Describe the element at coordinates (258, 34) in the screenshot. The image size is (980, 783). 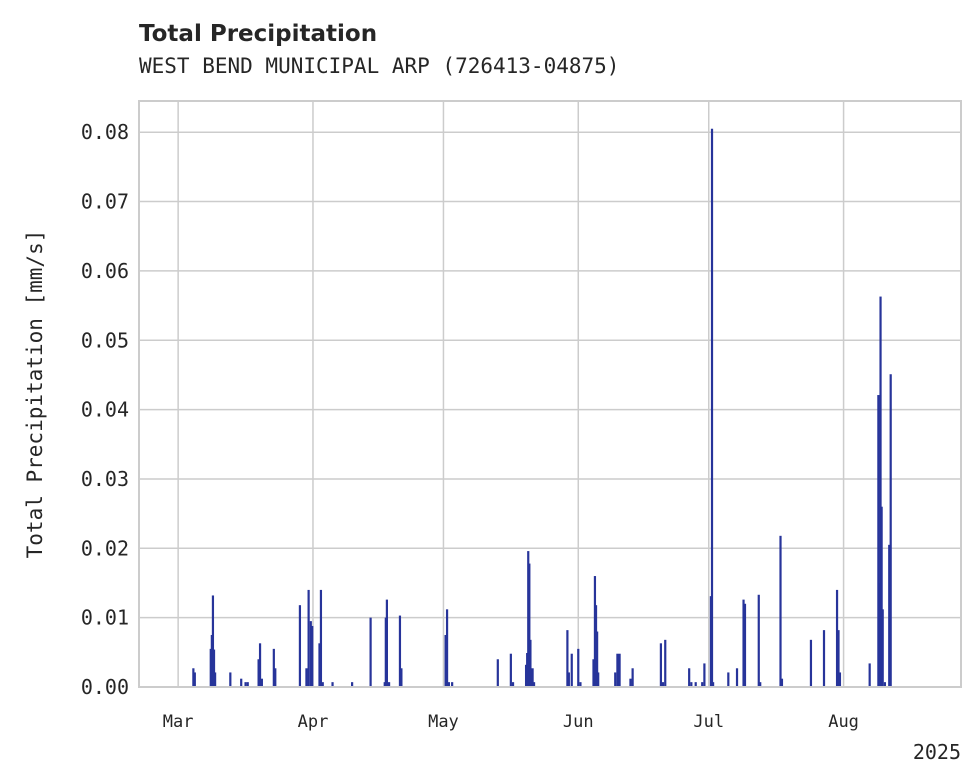
I see `chart-title: Total Precipitation` at that location.